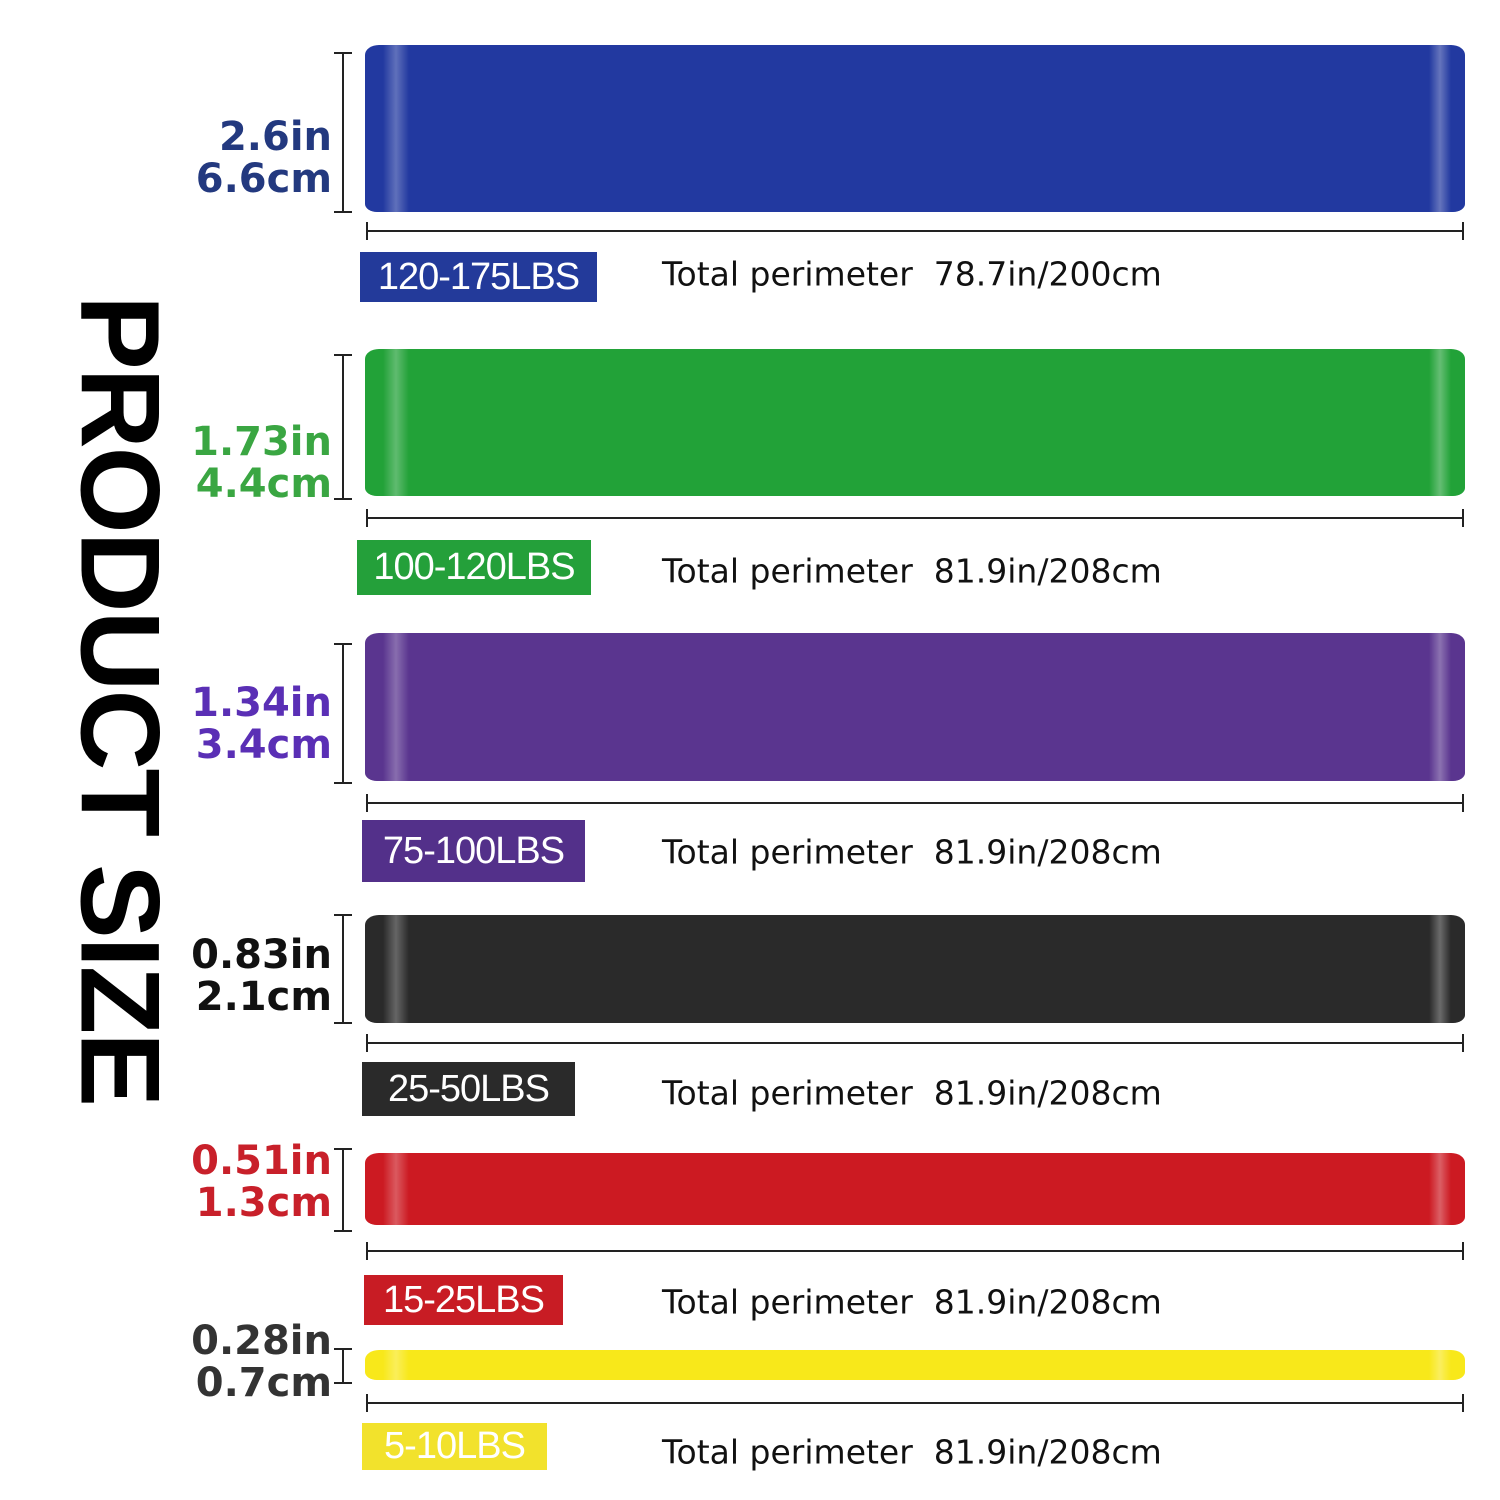 Image resolution: width=1500 pixels, height=1500 pixels. What do you see at coordinates (463, 1300) in the screenshot?
I see `resistance-badge: 15-25LBS` at bounding box center [463, 1300].